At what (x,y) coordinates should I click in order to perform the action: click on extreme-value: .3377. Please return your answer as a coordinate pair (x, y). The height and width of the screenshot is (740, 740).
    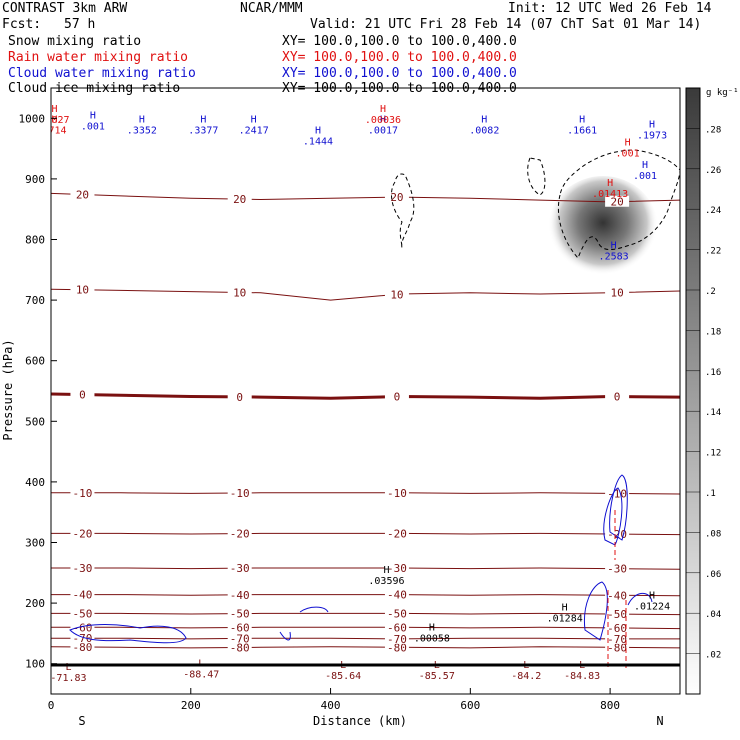
    Looking at the image, I should click on (203, 131).